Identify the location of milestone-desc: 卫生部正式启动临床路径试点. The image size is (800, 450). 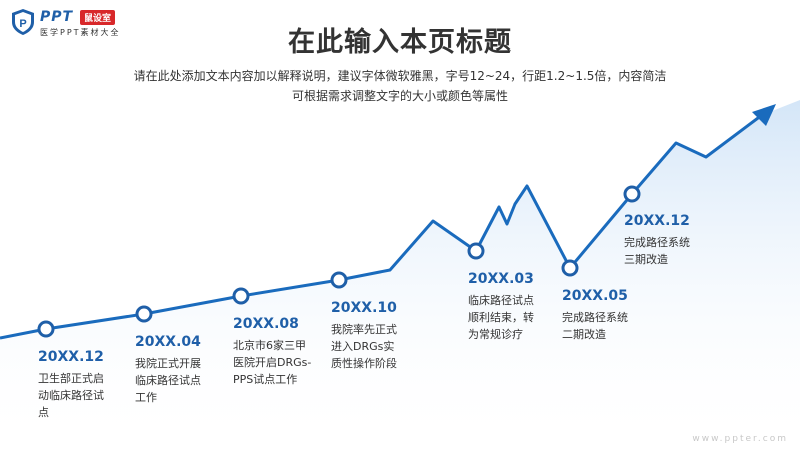
(71, 395).